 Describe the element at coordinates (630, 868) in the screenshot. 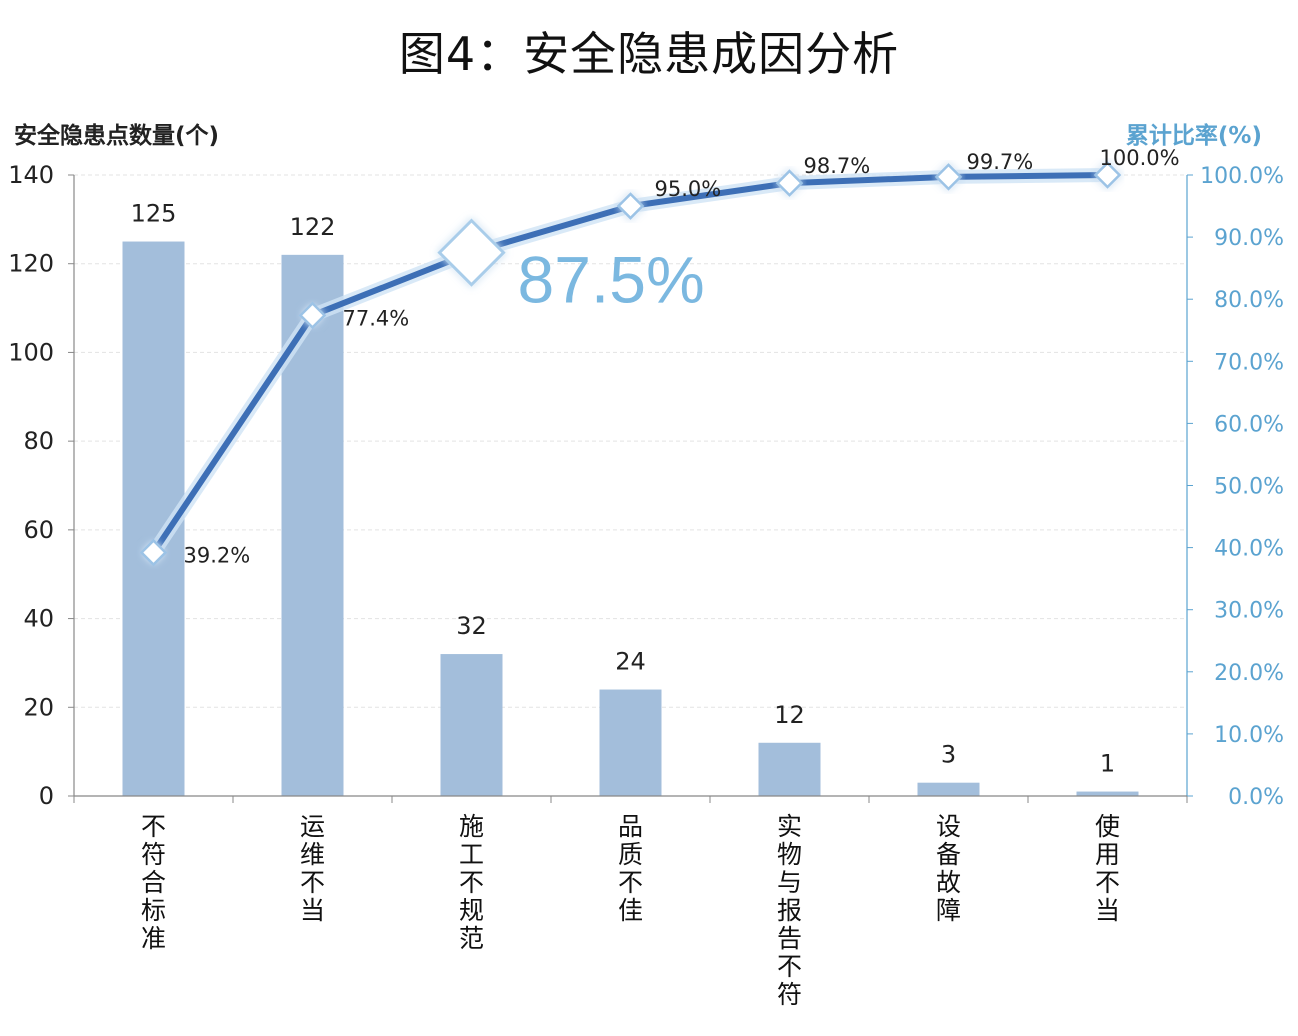

I see `category-label: 品质不佳` at that location.